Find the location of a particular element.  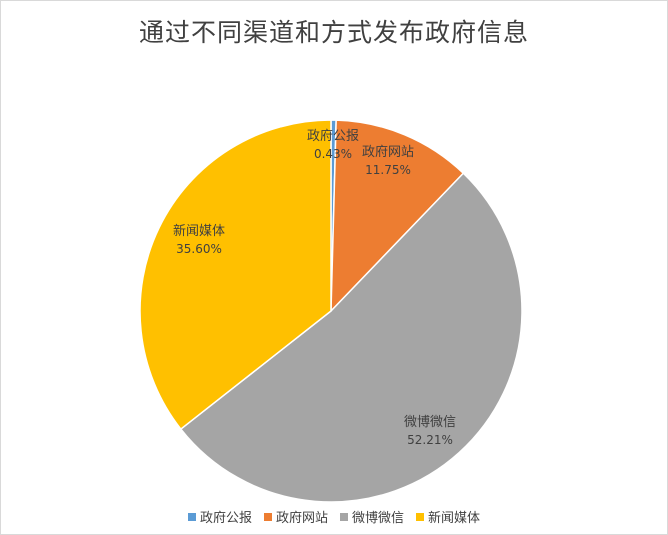

legend-item-gov-website: 政府网站 is located at coordinates (295, 516).